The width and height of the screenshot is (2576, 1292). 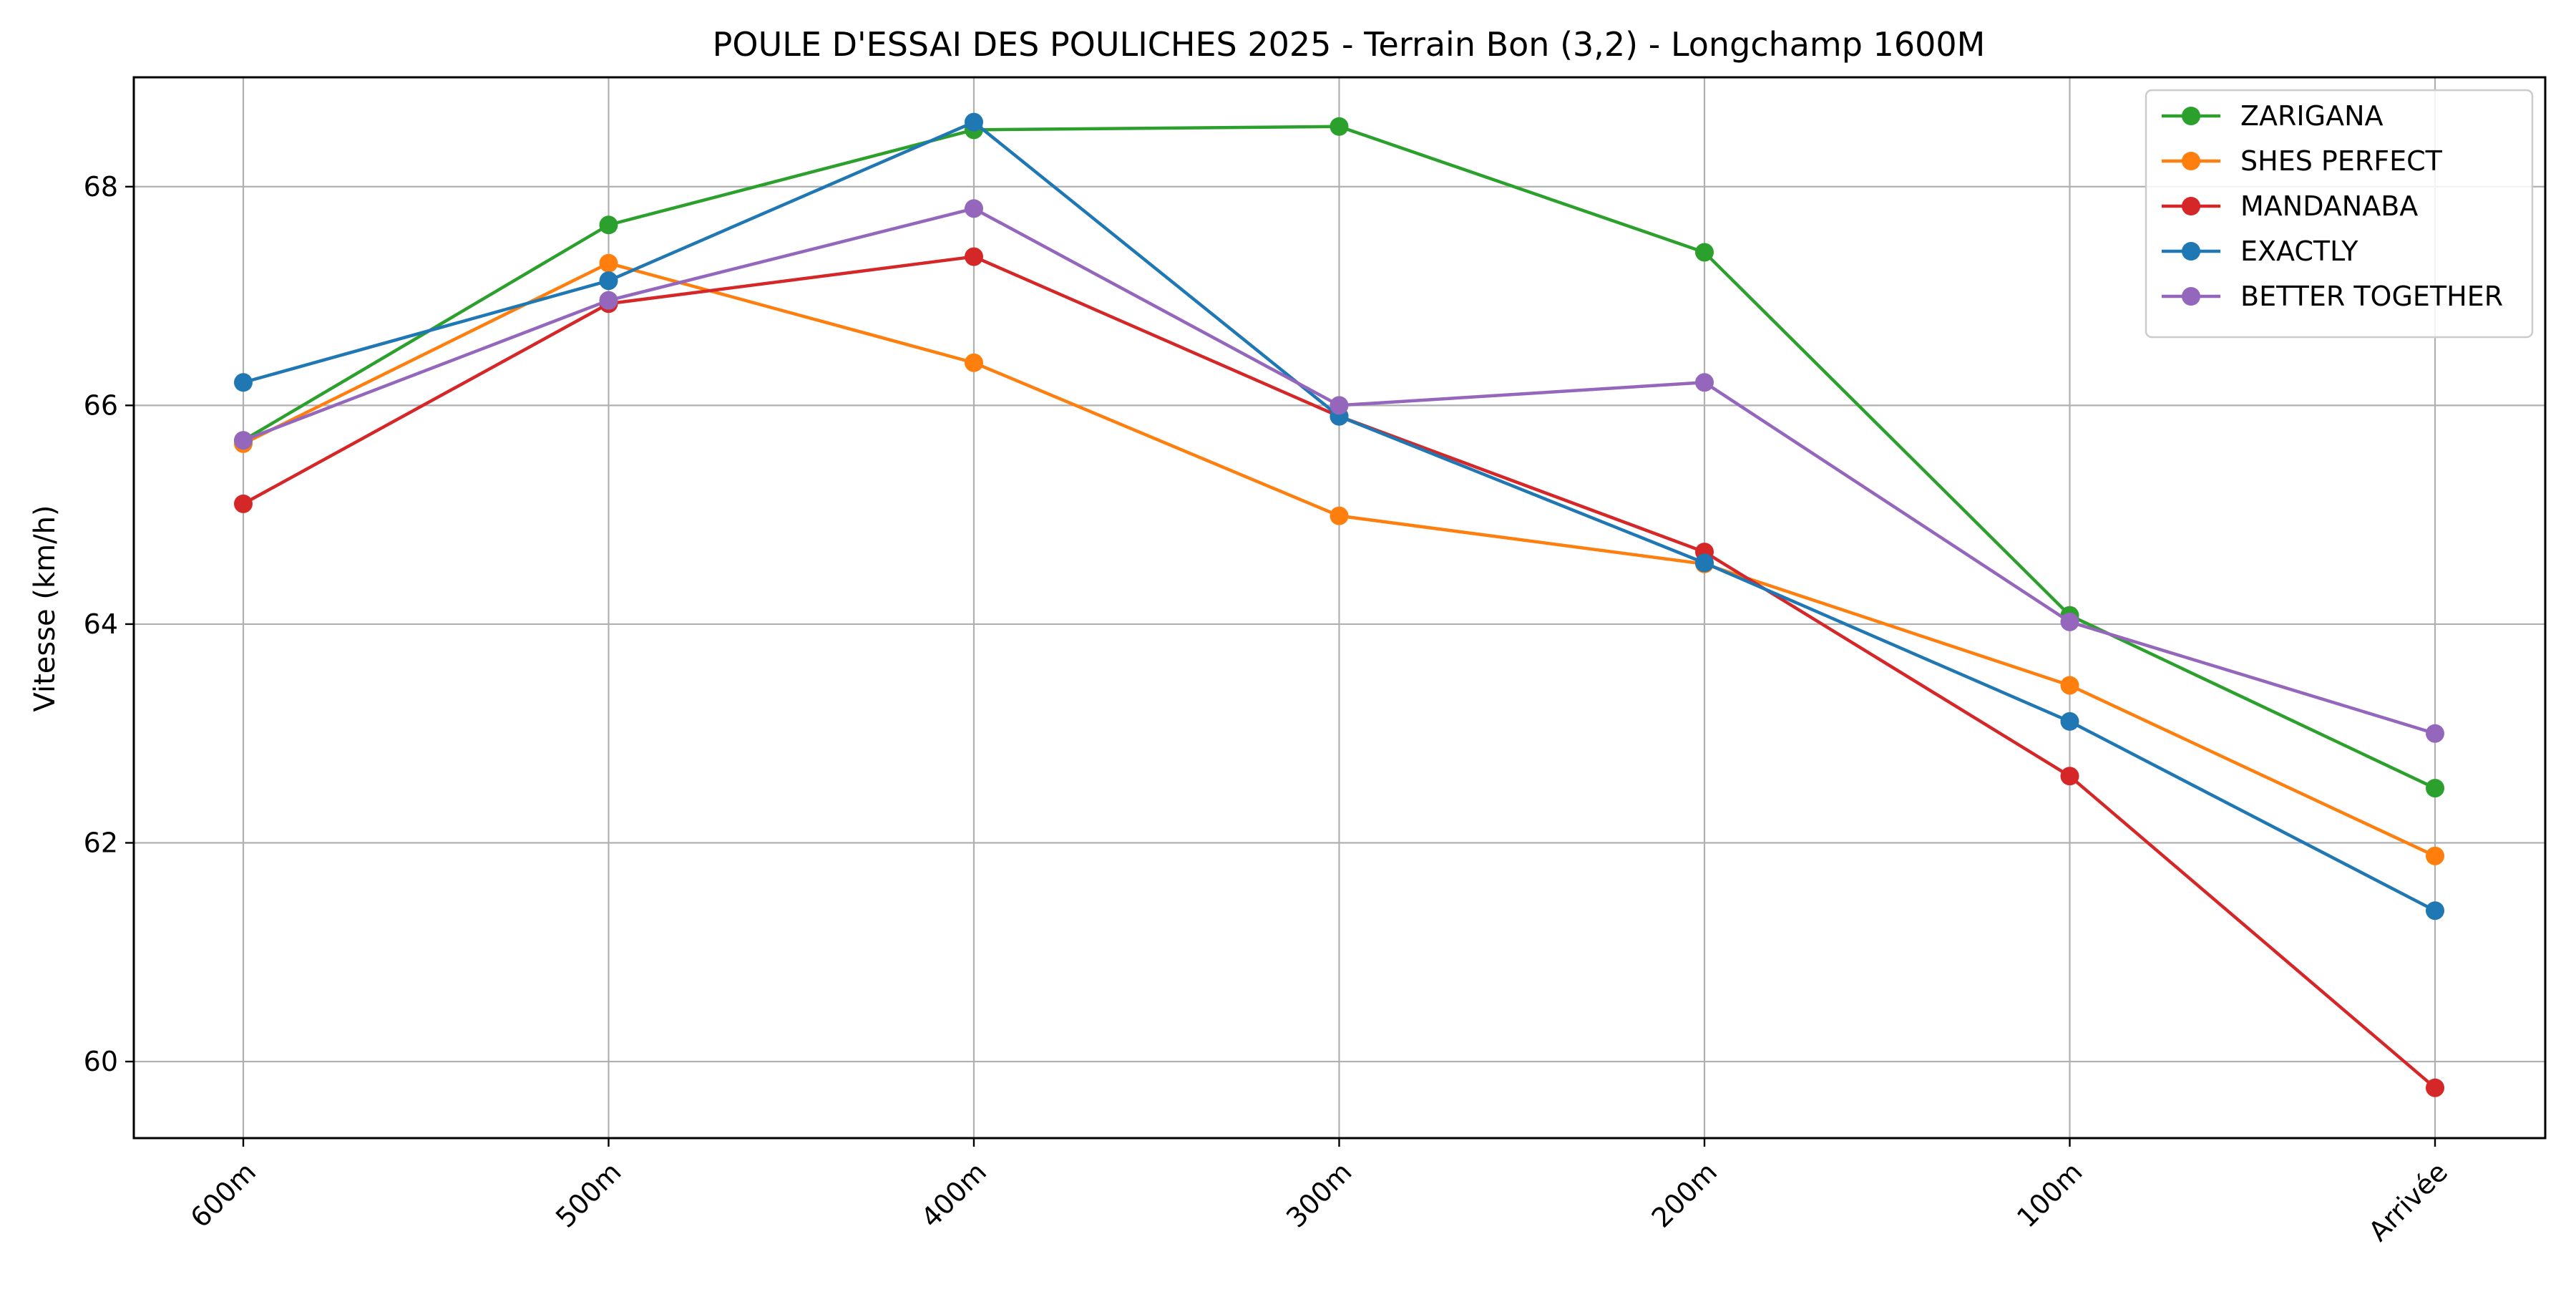 What do you see at coordinates (101, 187) in the screenshot?
I see `y-tick-label: 68` at bounding box center [101, 187].